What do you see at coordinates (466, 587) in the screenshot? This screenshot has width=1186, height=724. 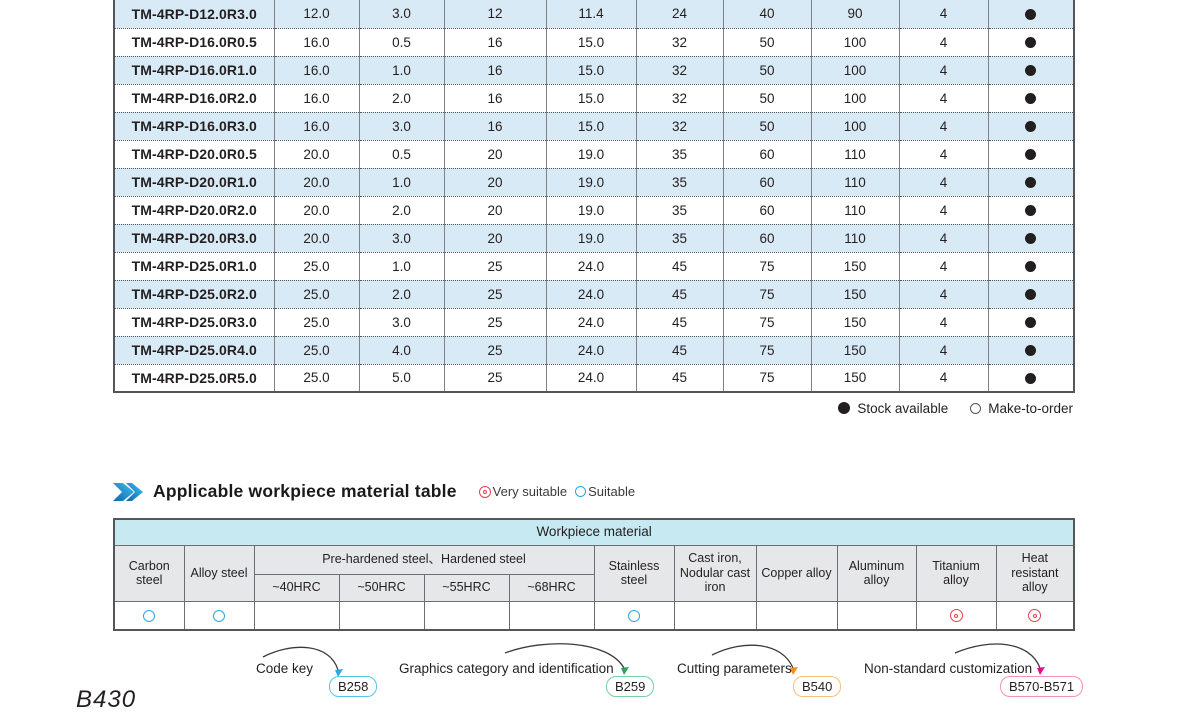 I see `col-55hrc: ~55HRC` at bounding box center [466, 587].